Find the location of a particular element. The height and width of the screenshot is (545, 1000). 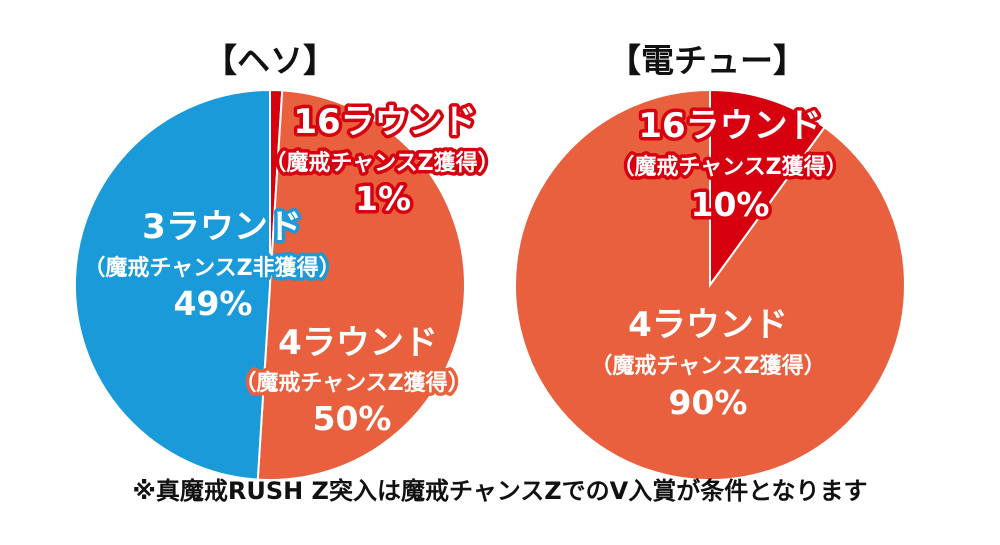

heso-4r-pct: 50% is located at coordinates (352, 418).